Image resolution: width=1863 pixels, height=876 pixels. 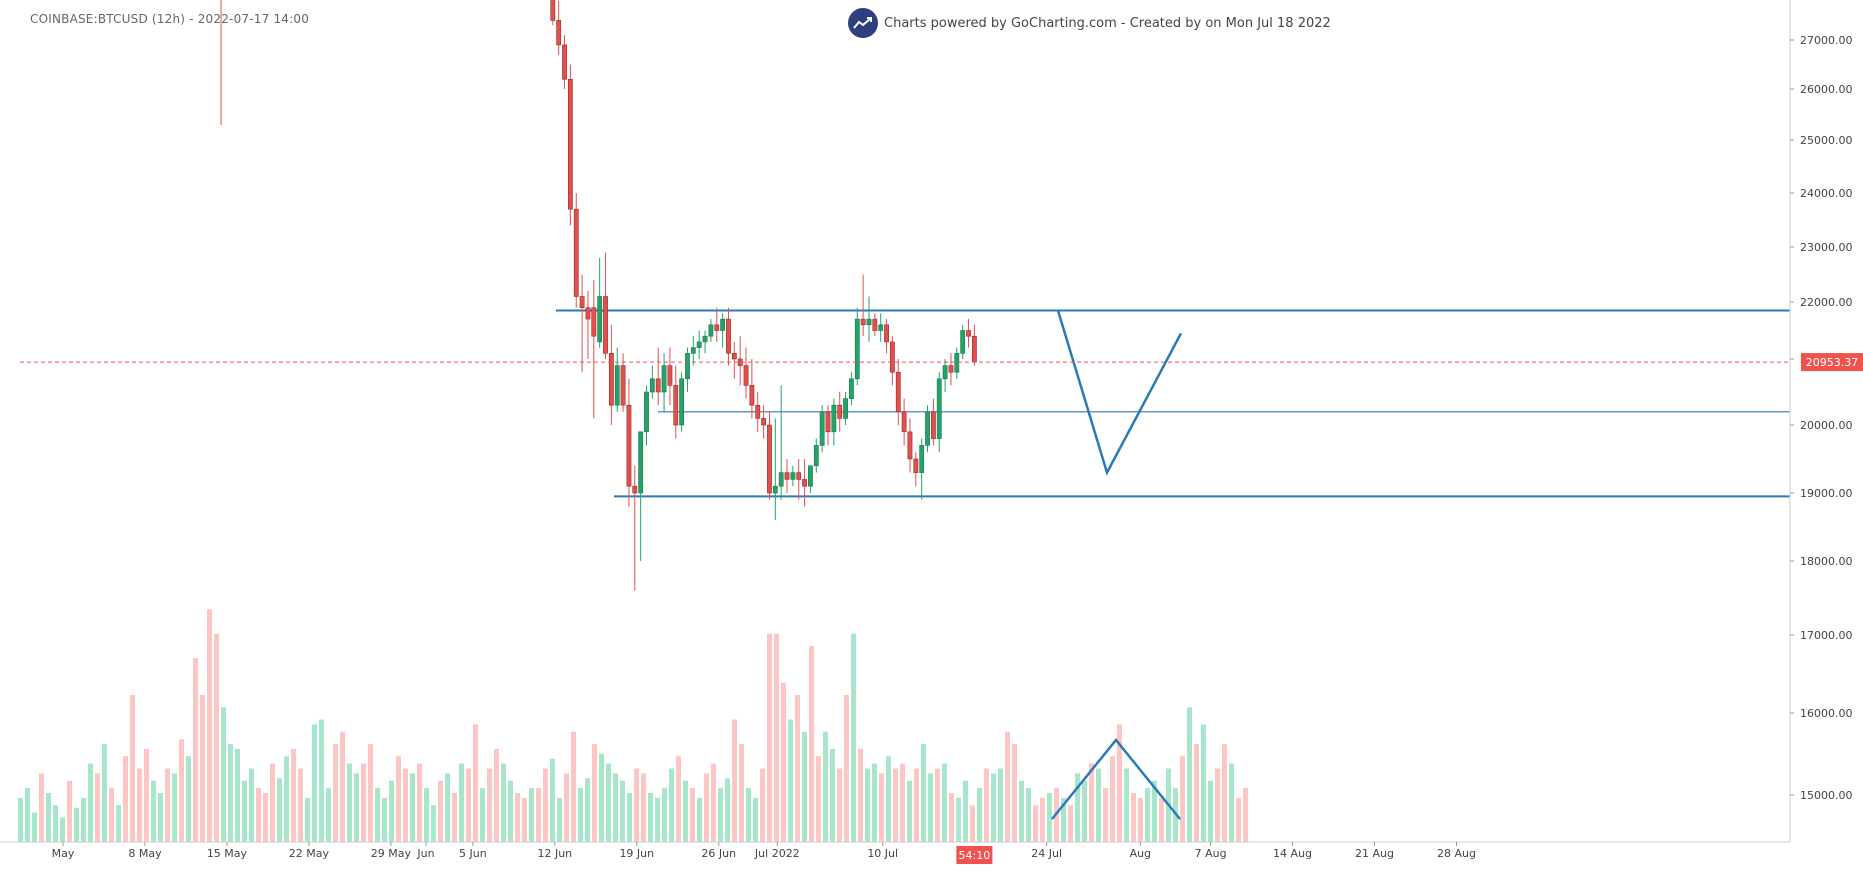 What do you see at coordinates (170, 19) in the screenshot?
I see `ticker-label: COINBASE:BTCUSD (12h) - 2022-07-17 14:00` at bounding box center [170, 19].